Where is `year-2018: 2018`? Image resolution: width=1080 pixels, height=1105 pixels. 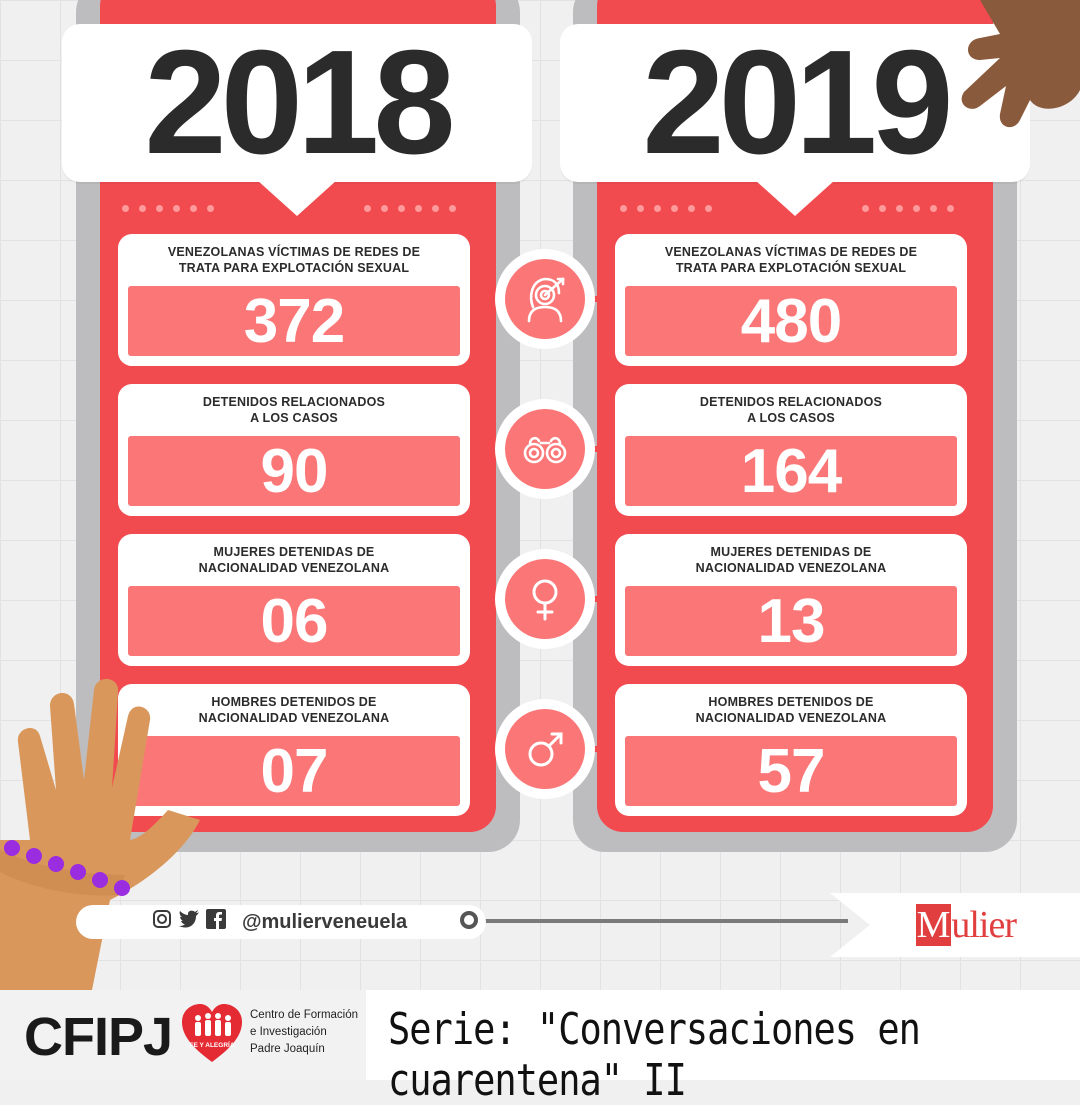 year-2018: 2018 is located at coordinates (297, 118).